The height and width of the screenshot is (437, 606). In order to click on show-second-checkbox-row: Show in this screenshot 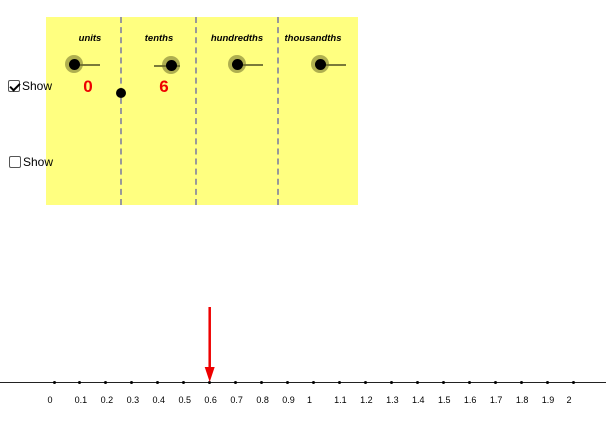, I will do `click(31, 162)`.